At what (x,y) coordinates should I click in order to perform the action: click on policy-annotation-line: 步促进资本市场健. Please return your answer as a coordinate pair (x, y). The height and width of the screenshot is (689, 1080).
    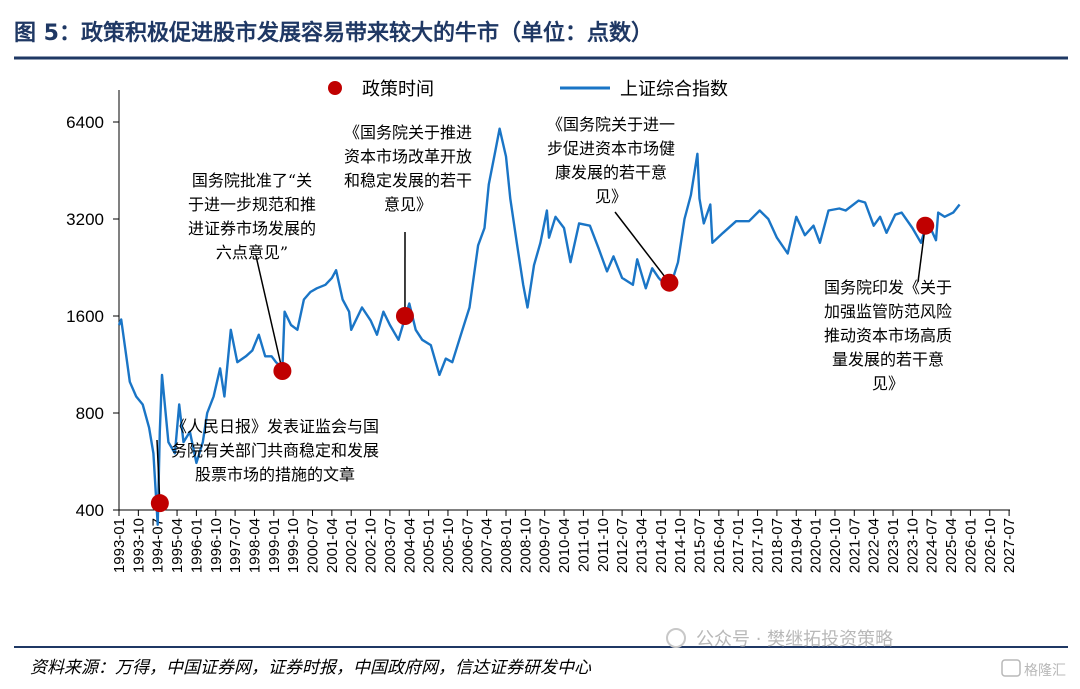
    Looking at the image, I should click on (611, 148).